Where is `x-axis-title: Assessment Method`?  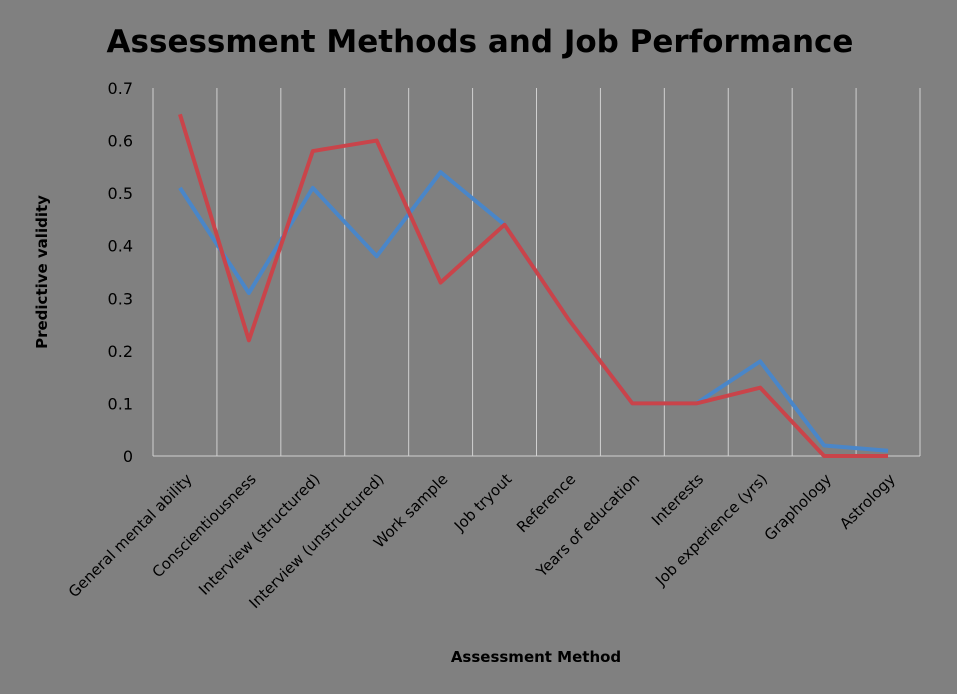 x-axis-title: Assessment Method is located at coordinates (536, 657).